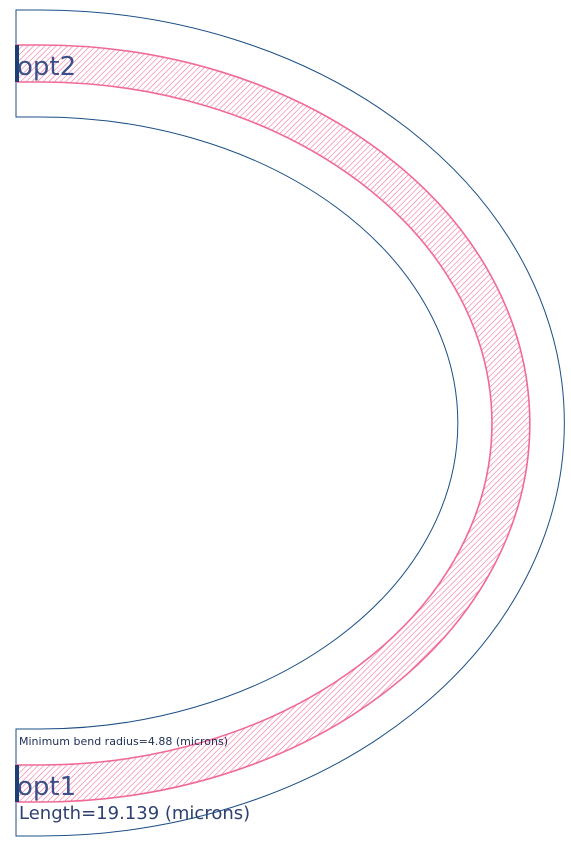 The image size is (571, 846). What do you see at coordinates (123, 741) in the screenshot?
I see `min-bend-radius-label: Minimum bend radius=4.88 (microns)` at bounding box center [123, 741].